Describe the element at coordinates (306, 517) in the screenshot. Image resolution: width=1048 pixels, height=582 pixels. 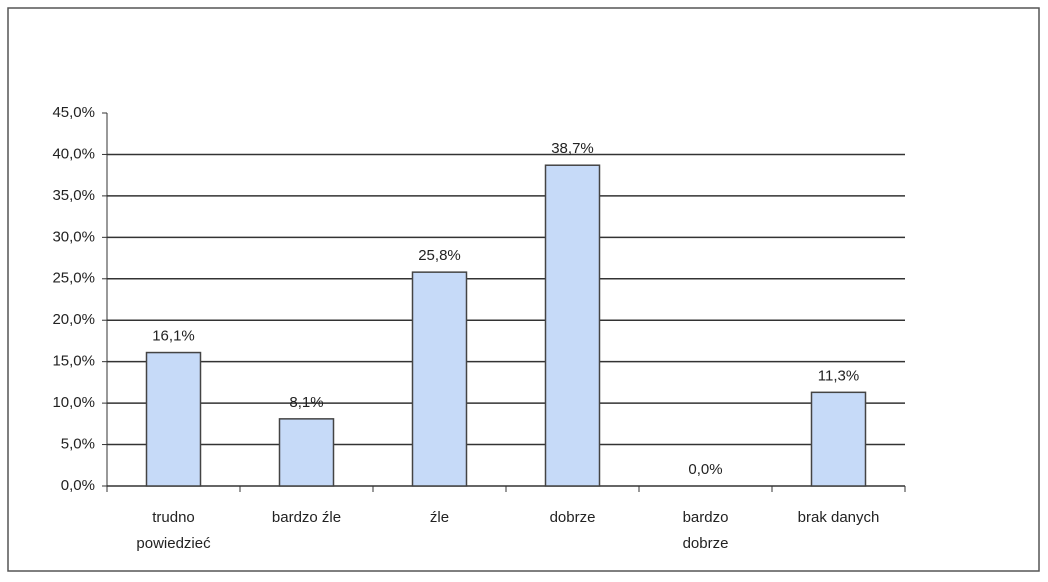
I see `x-tick-label: bardzo źle` at that location.